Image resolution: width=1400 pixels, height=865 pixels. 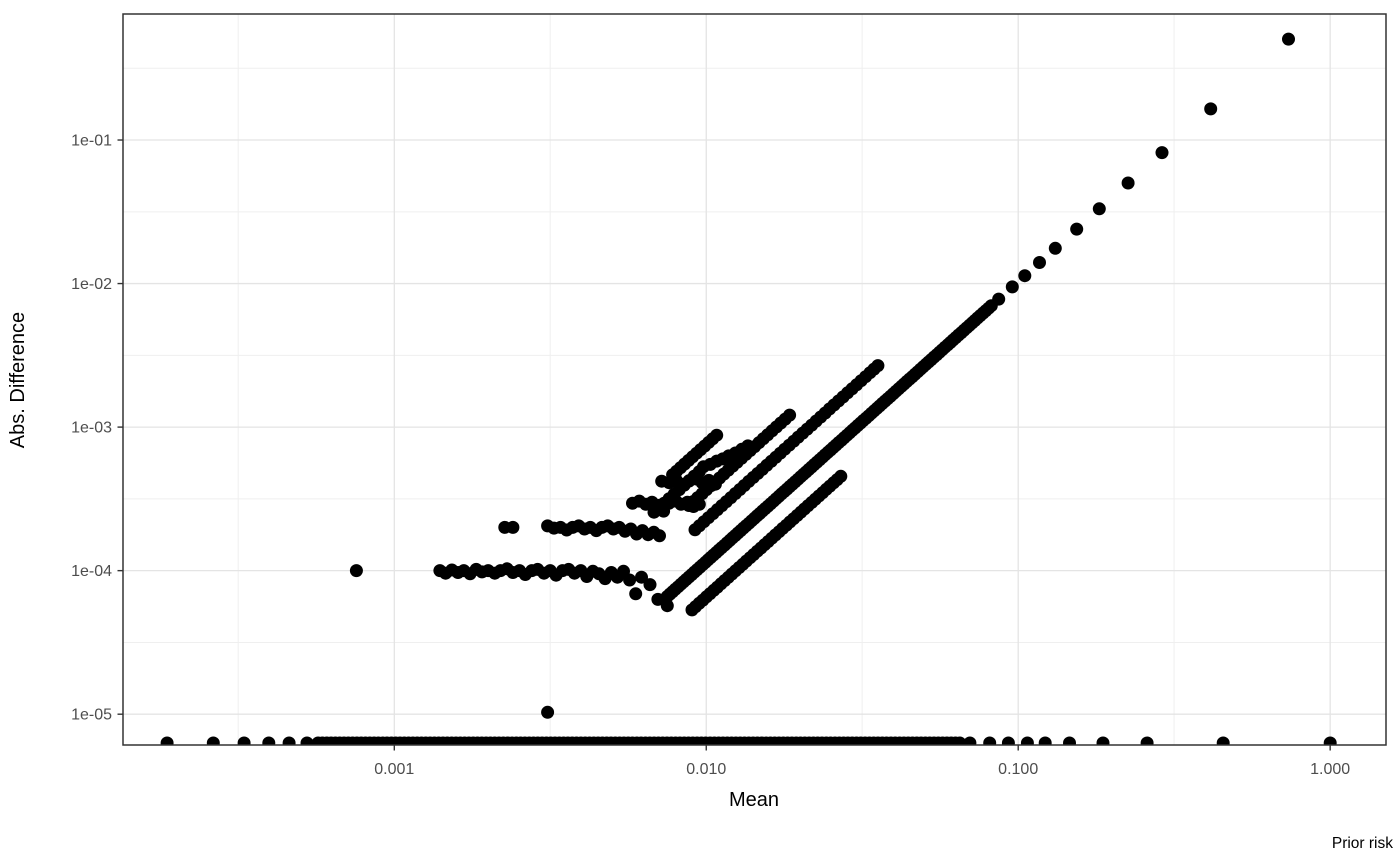 What do you see at coordinates (18, 380) in the screenshot?
I see `y-axis-title: Abs. Difference` at bounding box center [18, 380].